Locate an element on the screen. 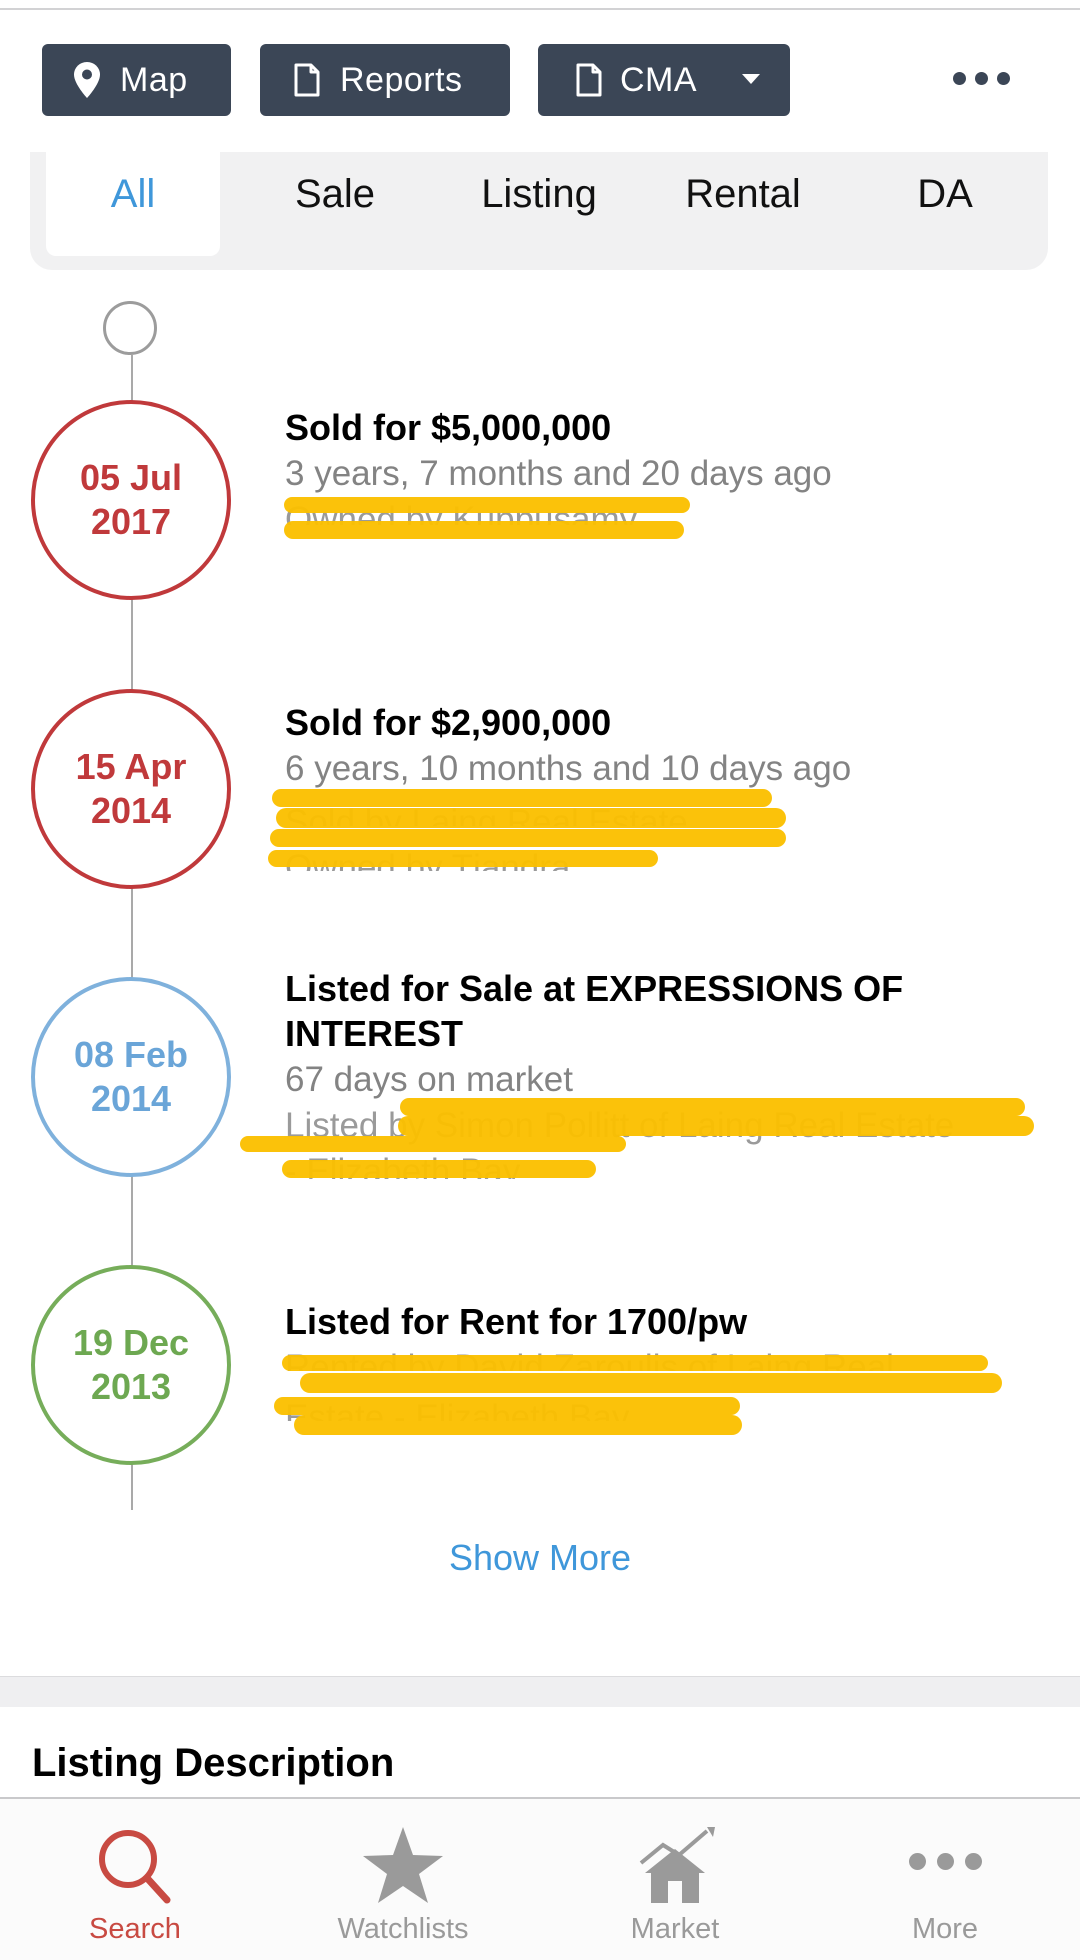 This screenshot has height=1960, width=1080. event-date-badge: 15 Apr 2014 is located at coordinates (131, 789).